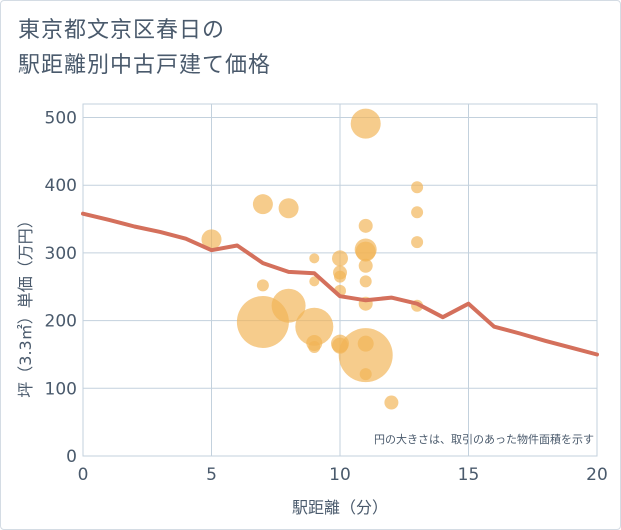 The image size is (621, 530). What do you see at coordinates (211, 475) in the screenshot?
I see `x-tick-label: 5` at bounding box center [211, 475].